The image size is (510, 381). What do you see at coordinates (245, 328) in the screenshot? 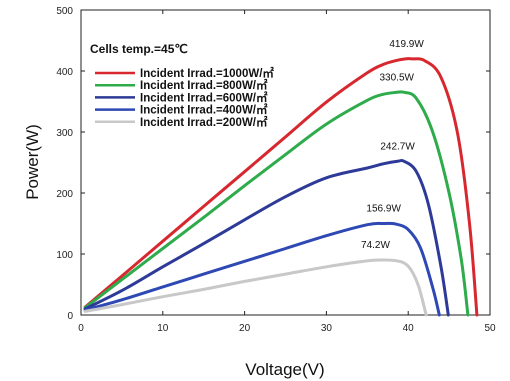
I see `x-tick-label: 20` at bounding box center [245, 328].